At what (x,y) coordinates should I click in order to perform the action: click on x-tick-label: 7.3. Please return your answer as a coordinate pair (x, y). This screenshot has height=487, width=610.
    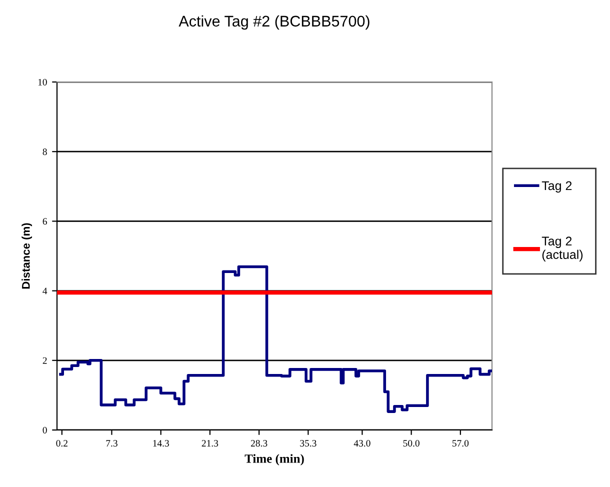
    Looking at the image, I should click on (112, 443).